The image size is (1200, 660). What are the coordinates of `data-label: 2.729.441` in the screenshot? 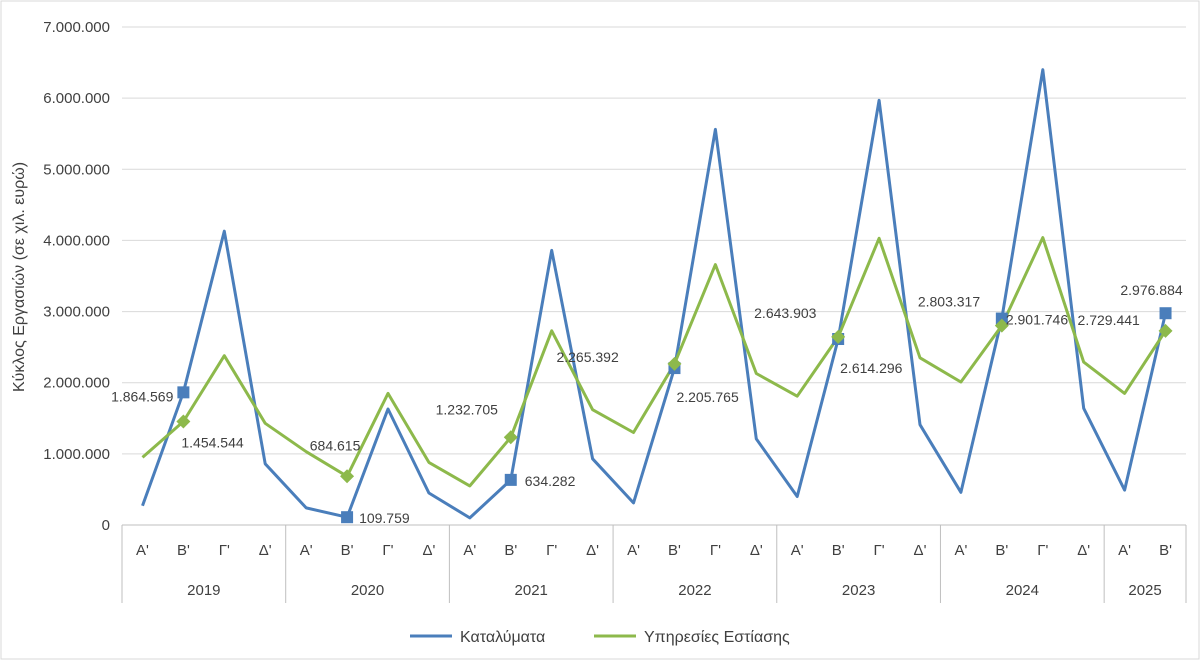 It's located at (1109, 320).